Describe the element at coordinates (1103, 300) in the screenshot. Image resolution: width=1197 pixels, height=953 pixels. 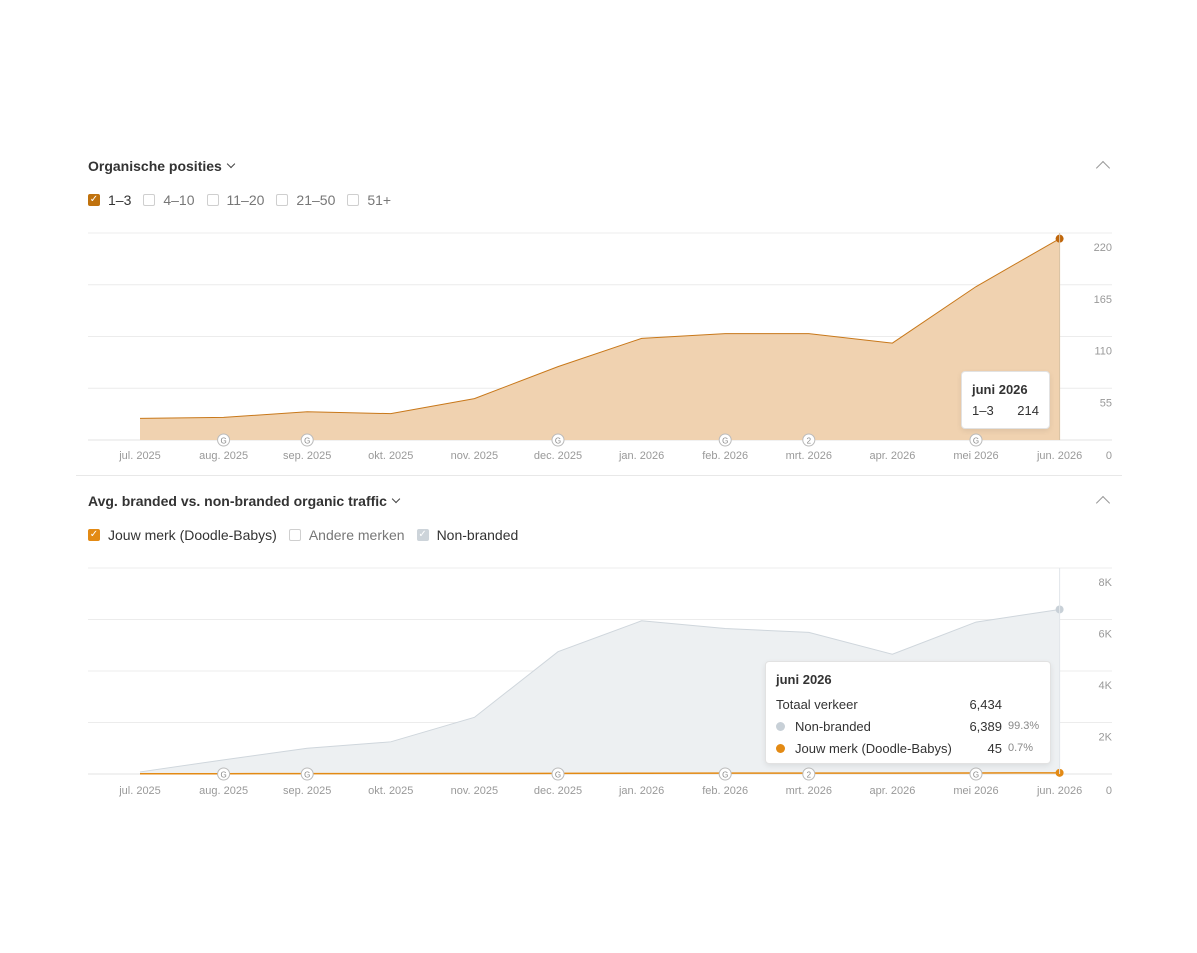
I see `y-tick-label: 165` at that location.